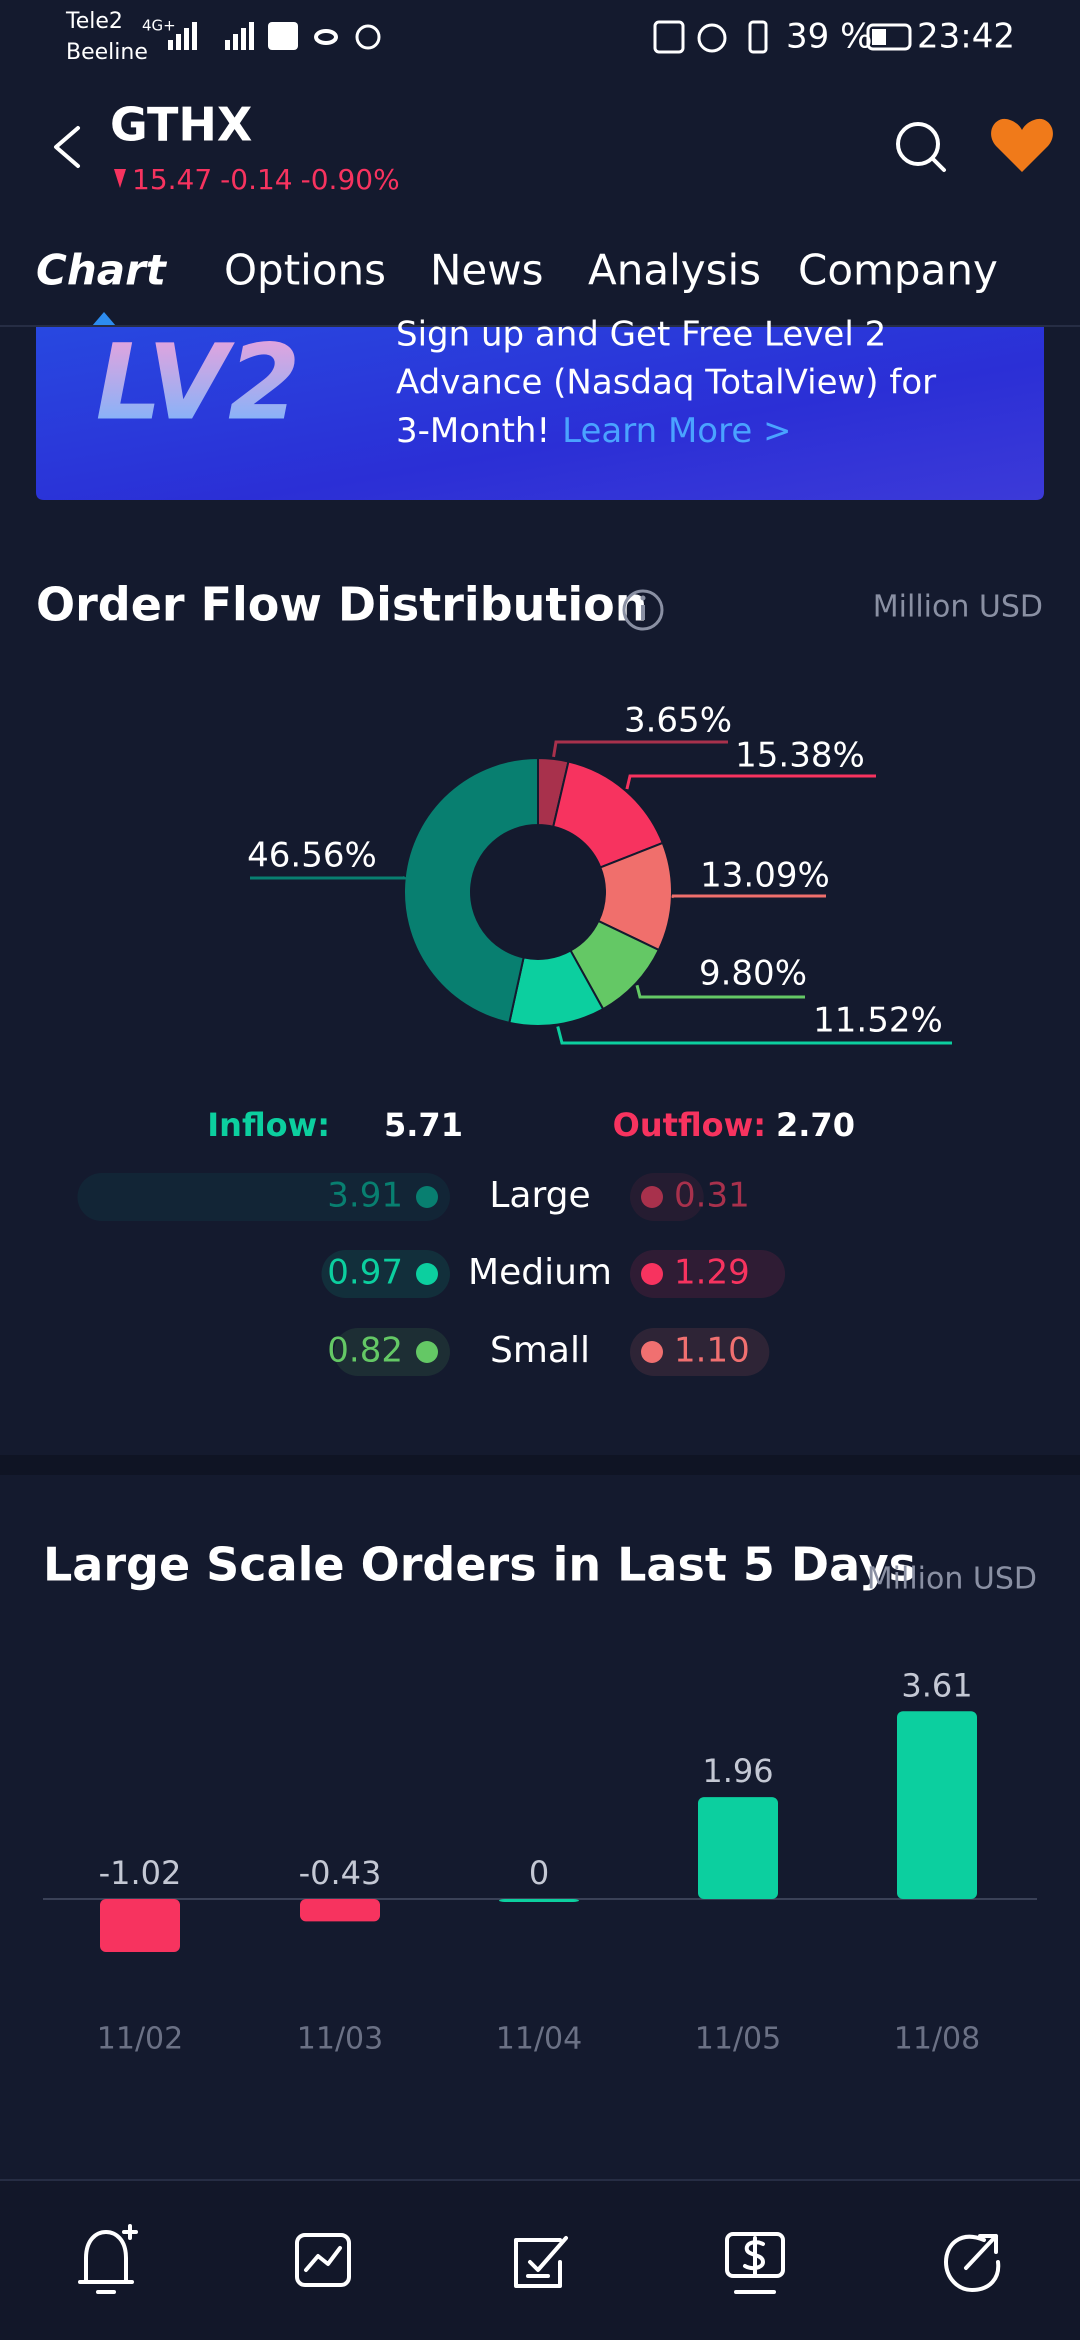 This screenshot has width=1080, height=2340. What do you see at coordinates (305, 270) in the screenshot?
I see `tab: Options` at bounding box center [305, 270].